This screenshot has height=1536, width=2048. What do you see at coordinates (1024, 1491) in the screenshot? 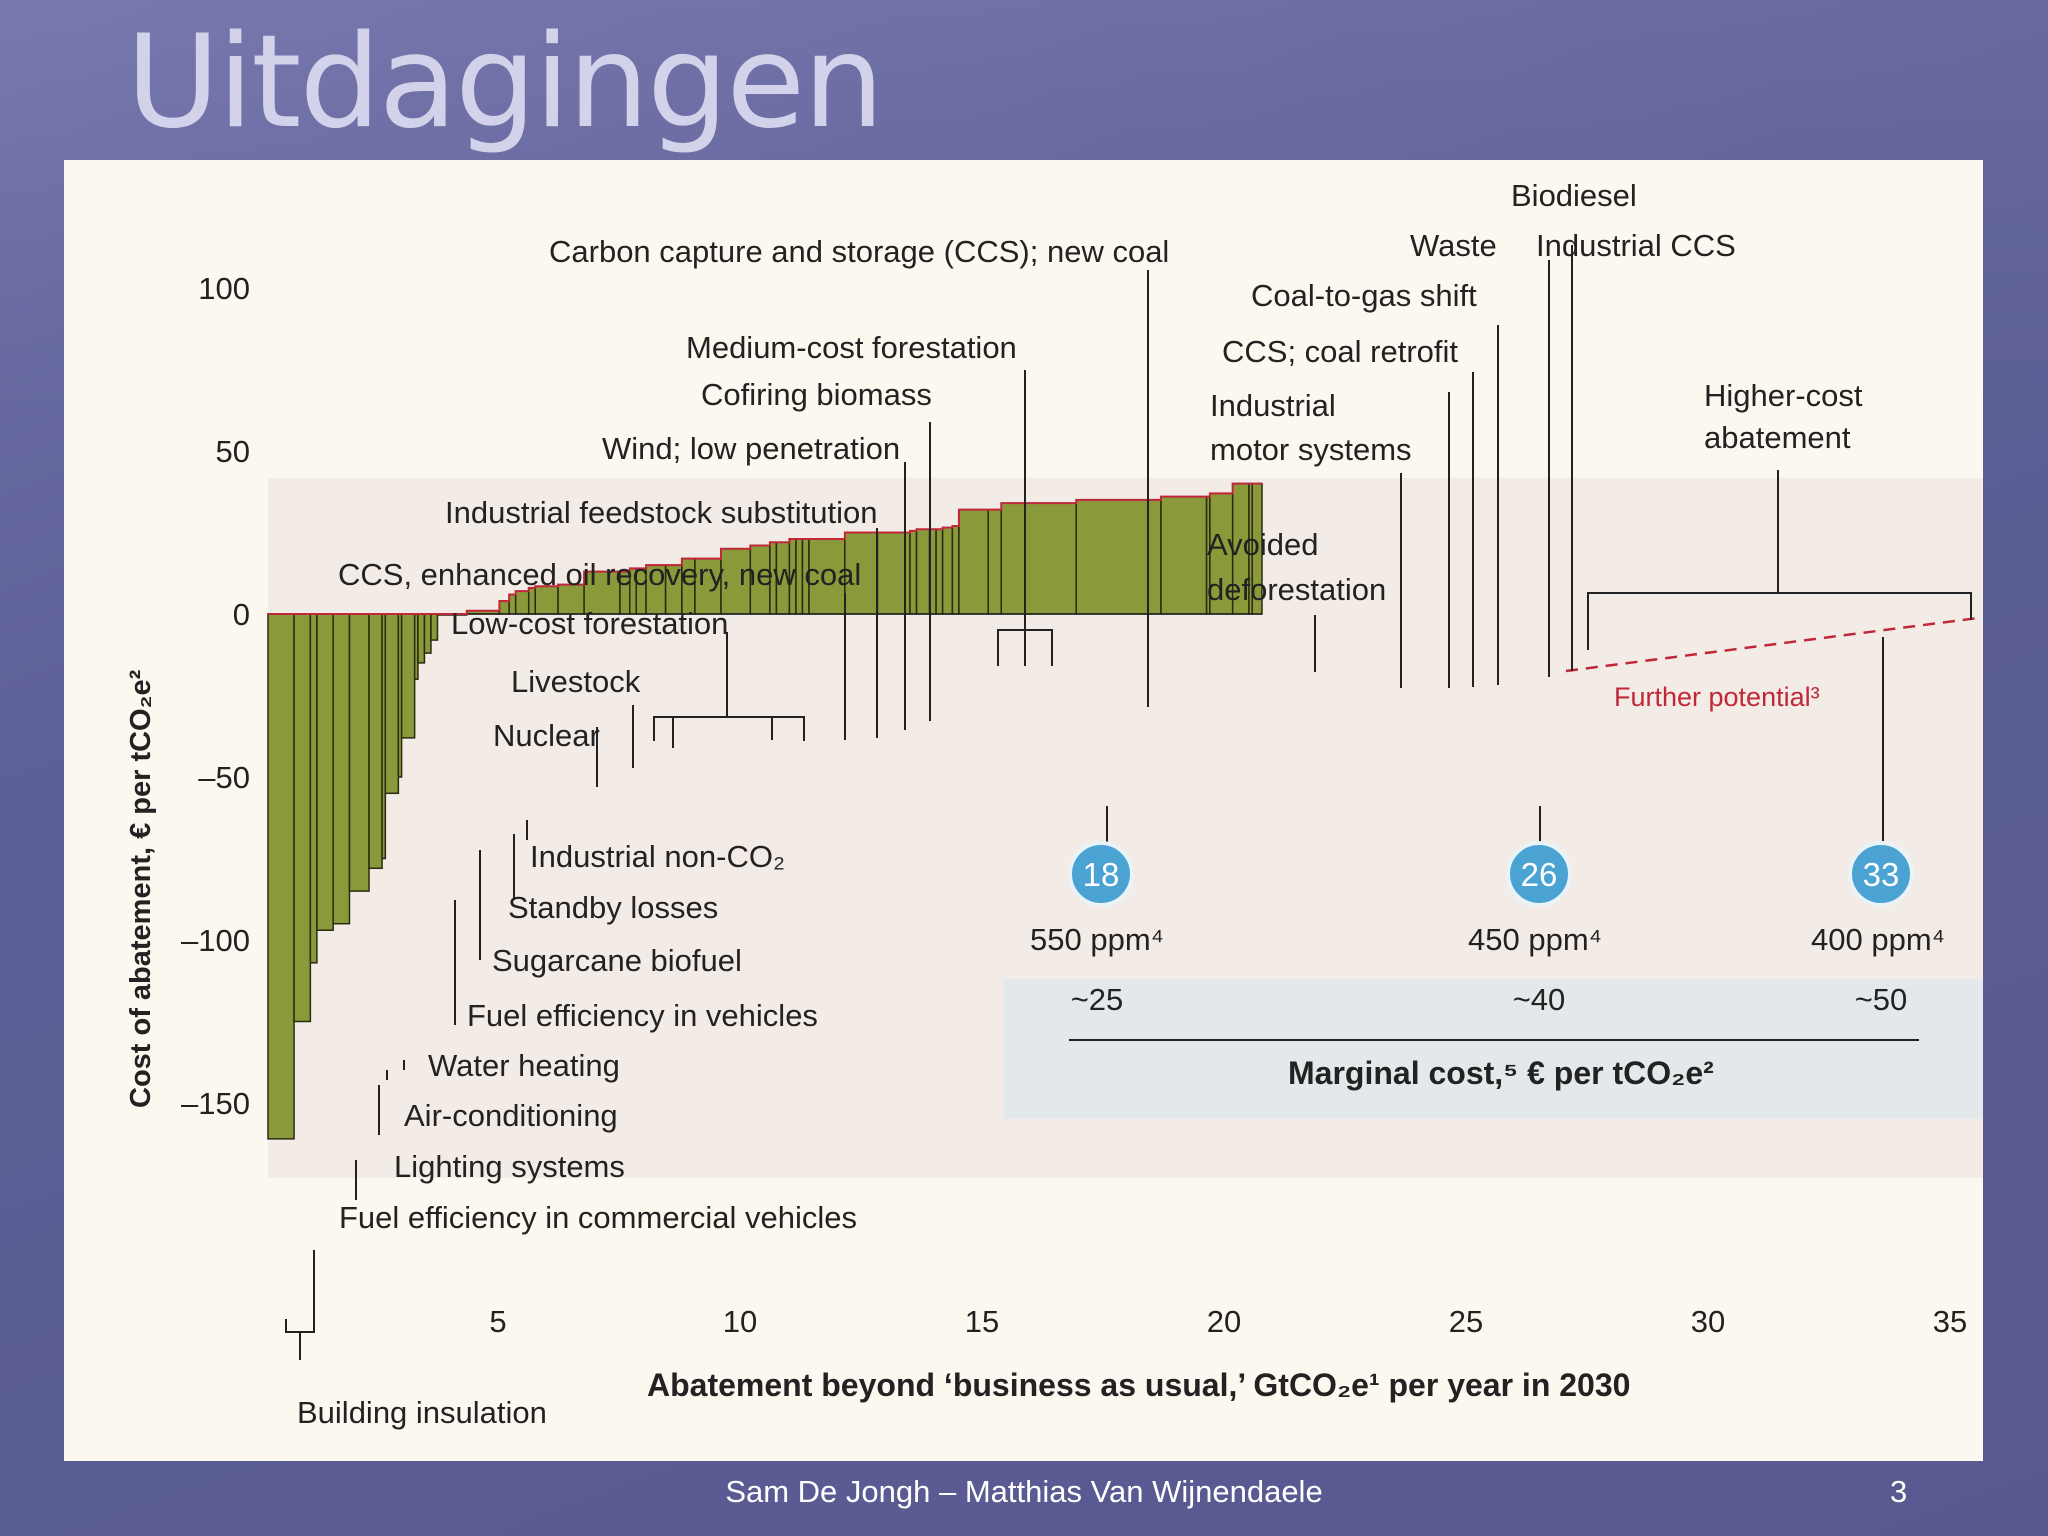
I see `slide-footer: Sam De Jongh – Matthias Van Wijnendaele` at bounding box center [1024, 1491].